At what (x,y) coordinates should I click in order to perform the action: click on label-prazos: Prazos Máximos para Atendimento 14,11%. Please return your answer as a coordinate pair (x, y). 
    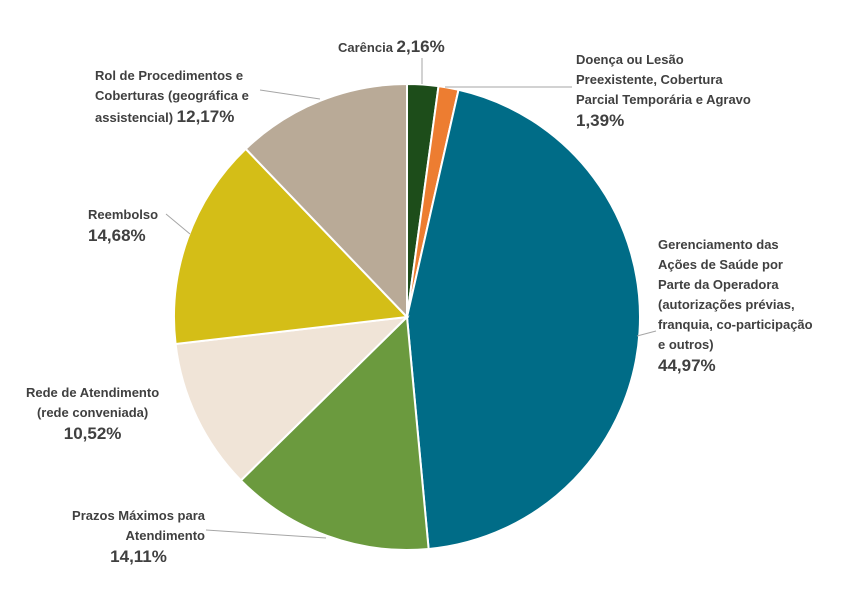
    Looking at the image, I should click on (138, 537).